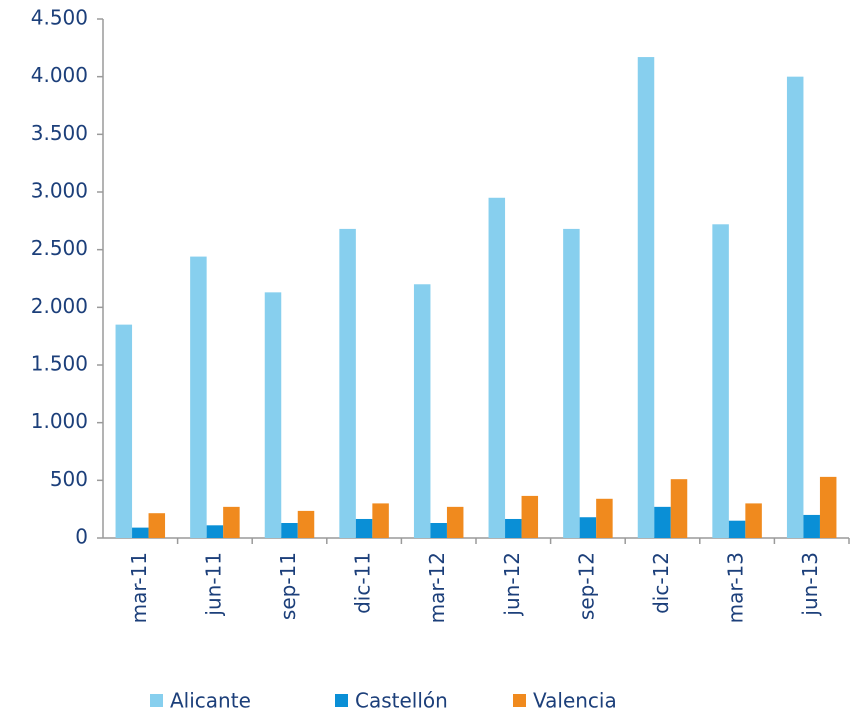  I want to click on y-tick-label: 3.000, so click(59, 191).